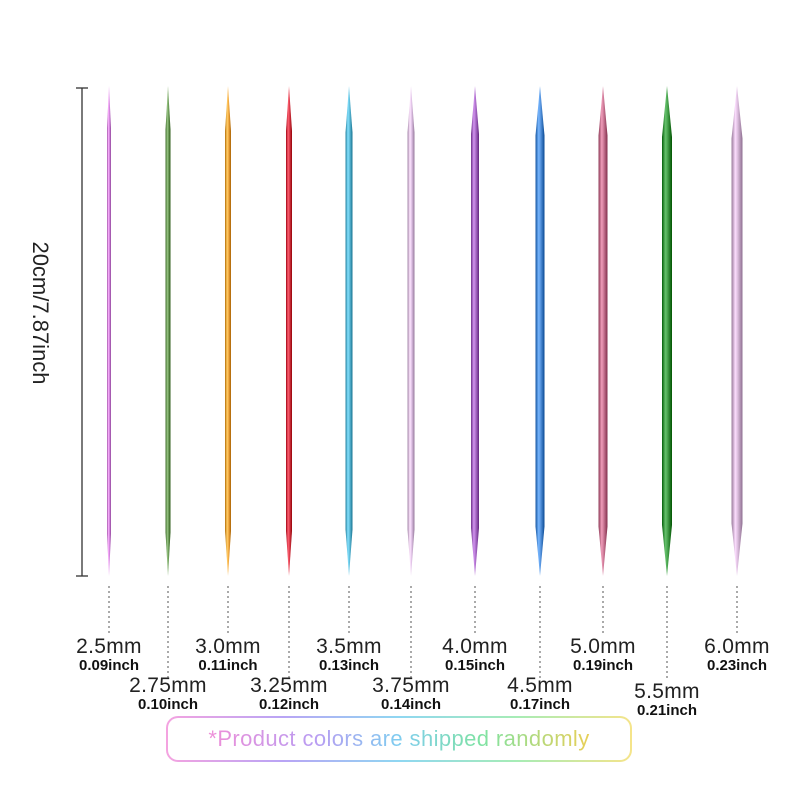  I want to click on size-label: 3.25mm 0.12inch, so click(289, 694).